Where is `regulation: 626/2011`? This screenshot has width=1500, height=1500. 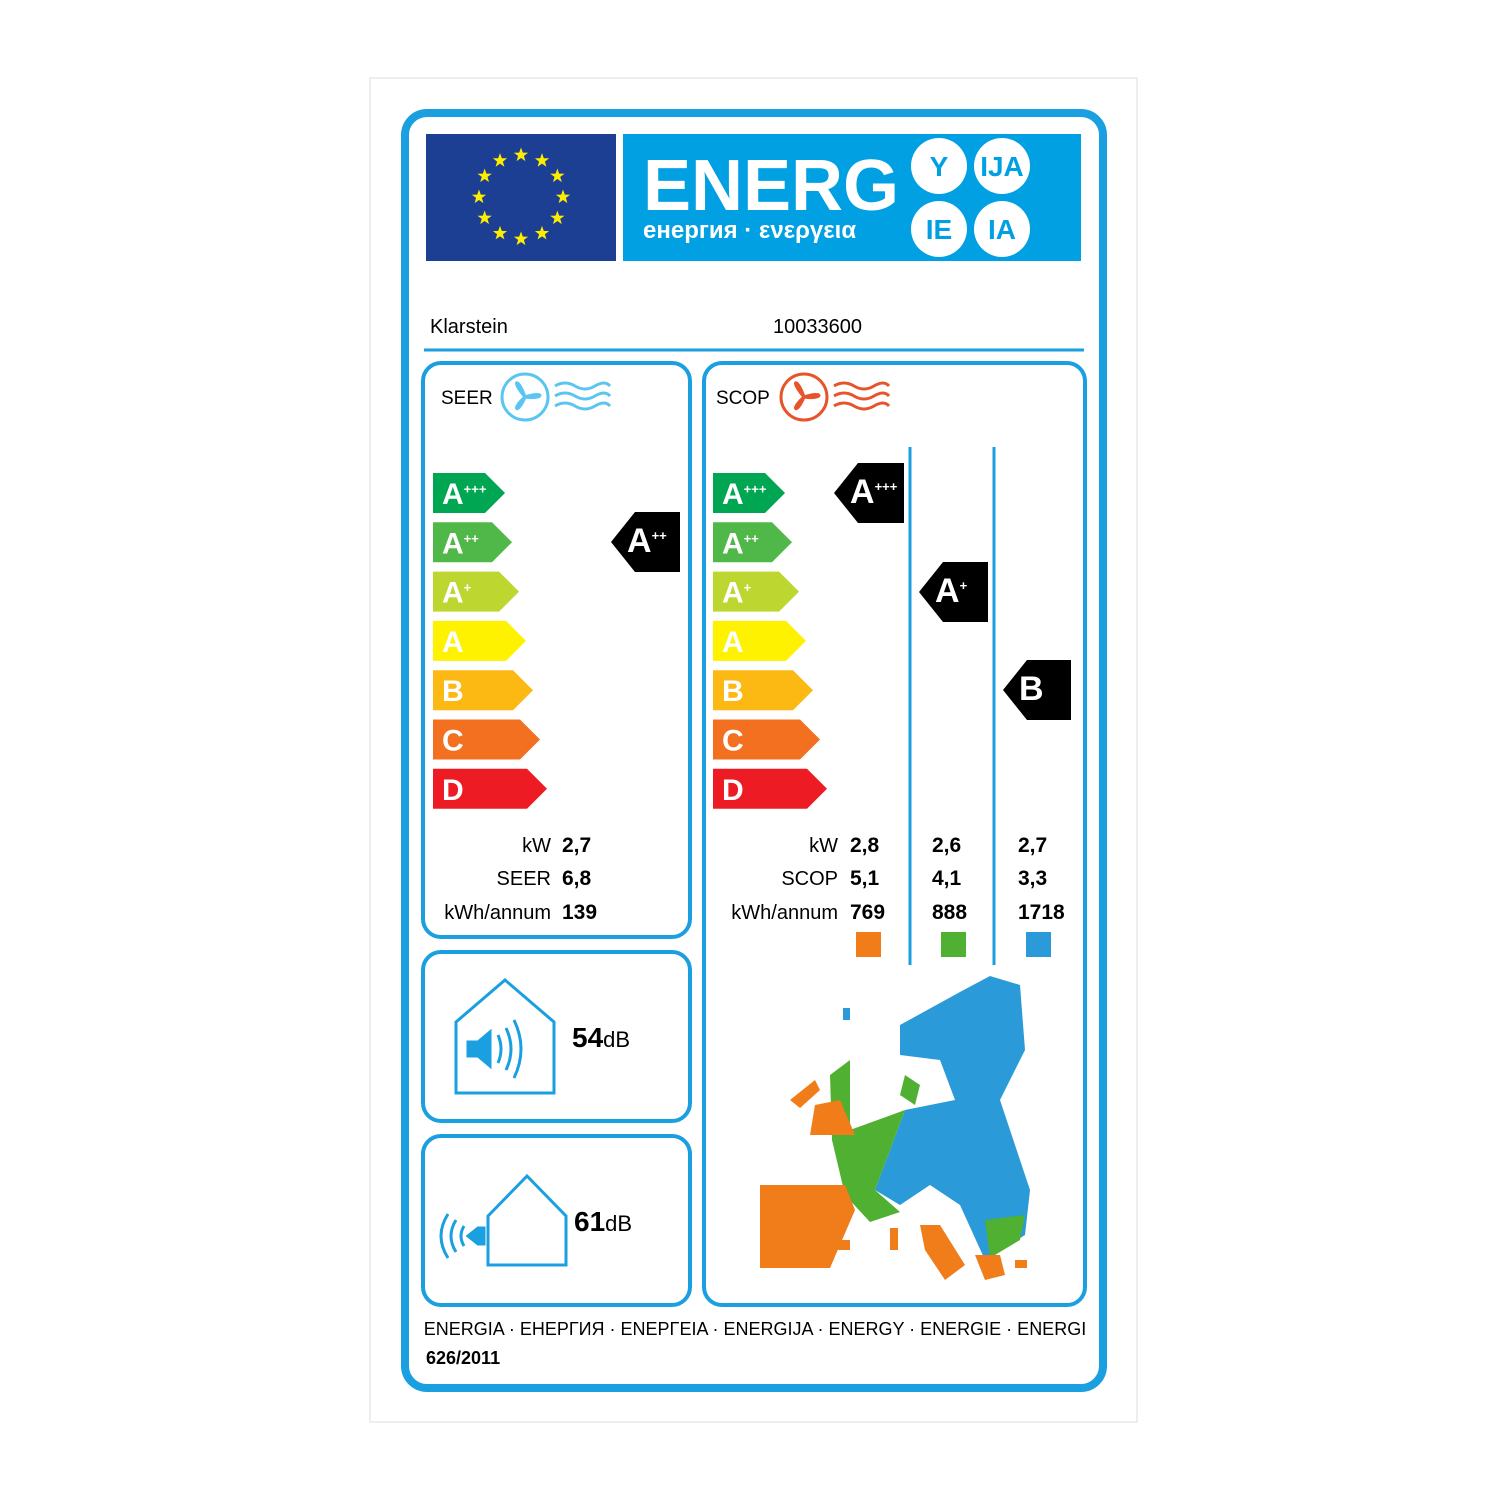
regulation: 626/2011 is located at coordinates (463, 1358).